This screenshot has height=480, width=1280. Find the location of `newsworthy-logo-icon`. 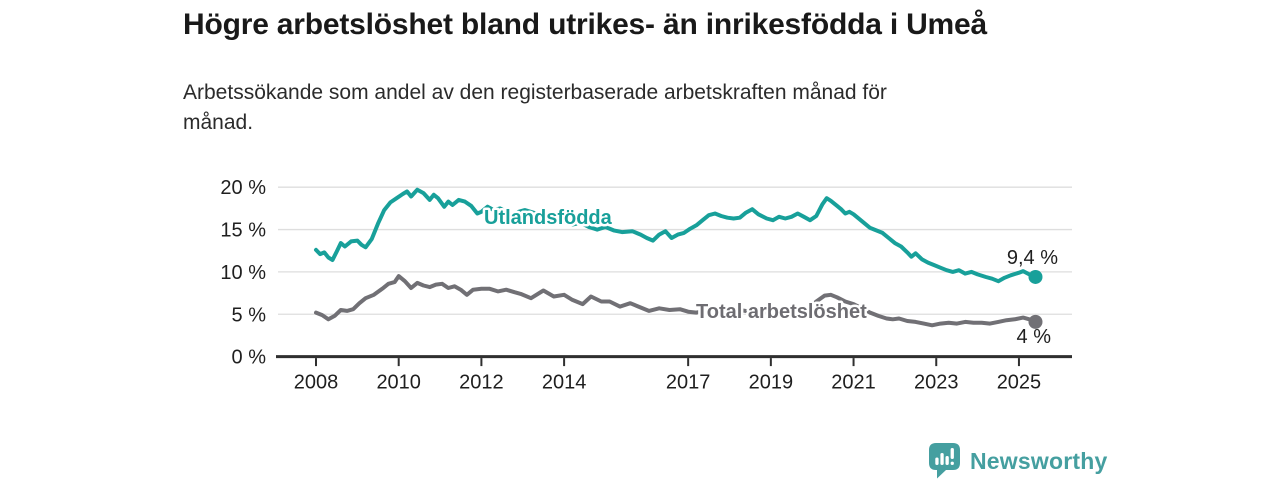

newsworthy-logo-icon is located at coordinates (944, 461).